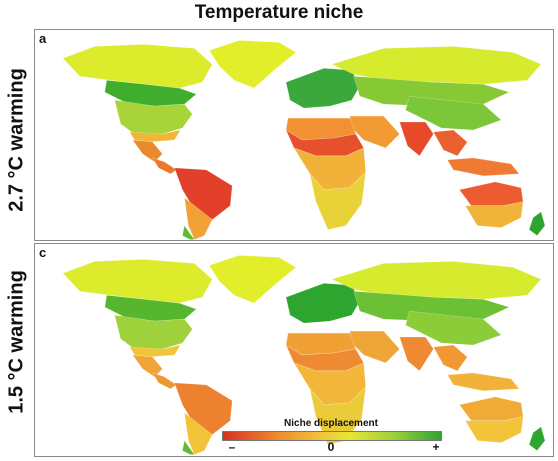 The width and height of the screenshot is (558, 461). Describe the element at coordinates (331, 423) in the screenshot. I see `legend-title: Niche displacement` at that location.